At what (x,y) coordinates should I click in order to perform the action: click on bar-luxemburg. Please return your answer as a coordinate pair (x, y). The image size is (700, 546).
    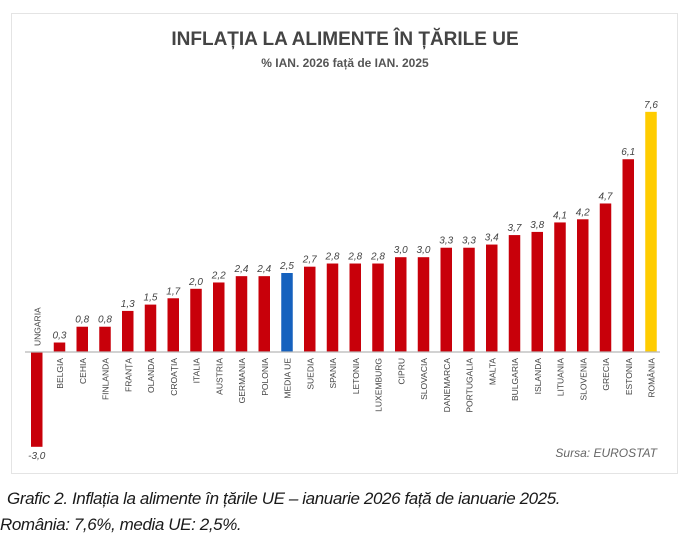
    Looking at the image, I should click on (378, 307).